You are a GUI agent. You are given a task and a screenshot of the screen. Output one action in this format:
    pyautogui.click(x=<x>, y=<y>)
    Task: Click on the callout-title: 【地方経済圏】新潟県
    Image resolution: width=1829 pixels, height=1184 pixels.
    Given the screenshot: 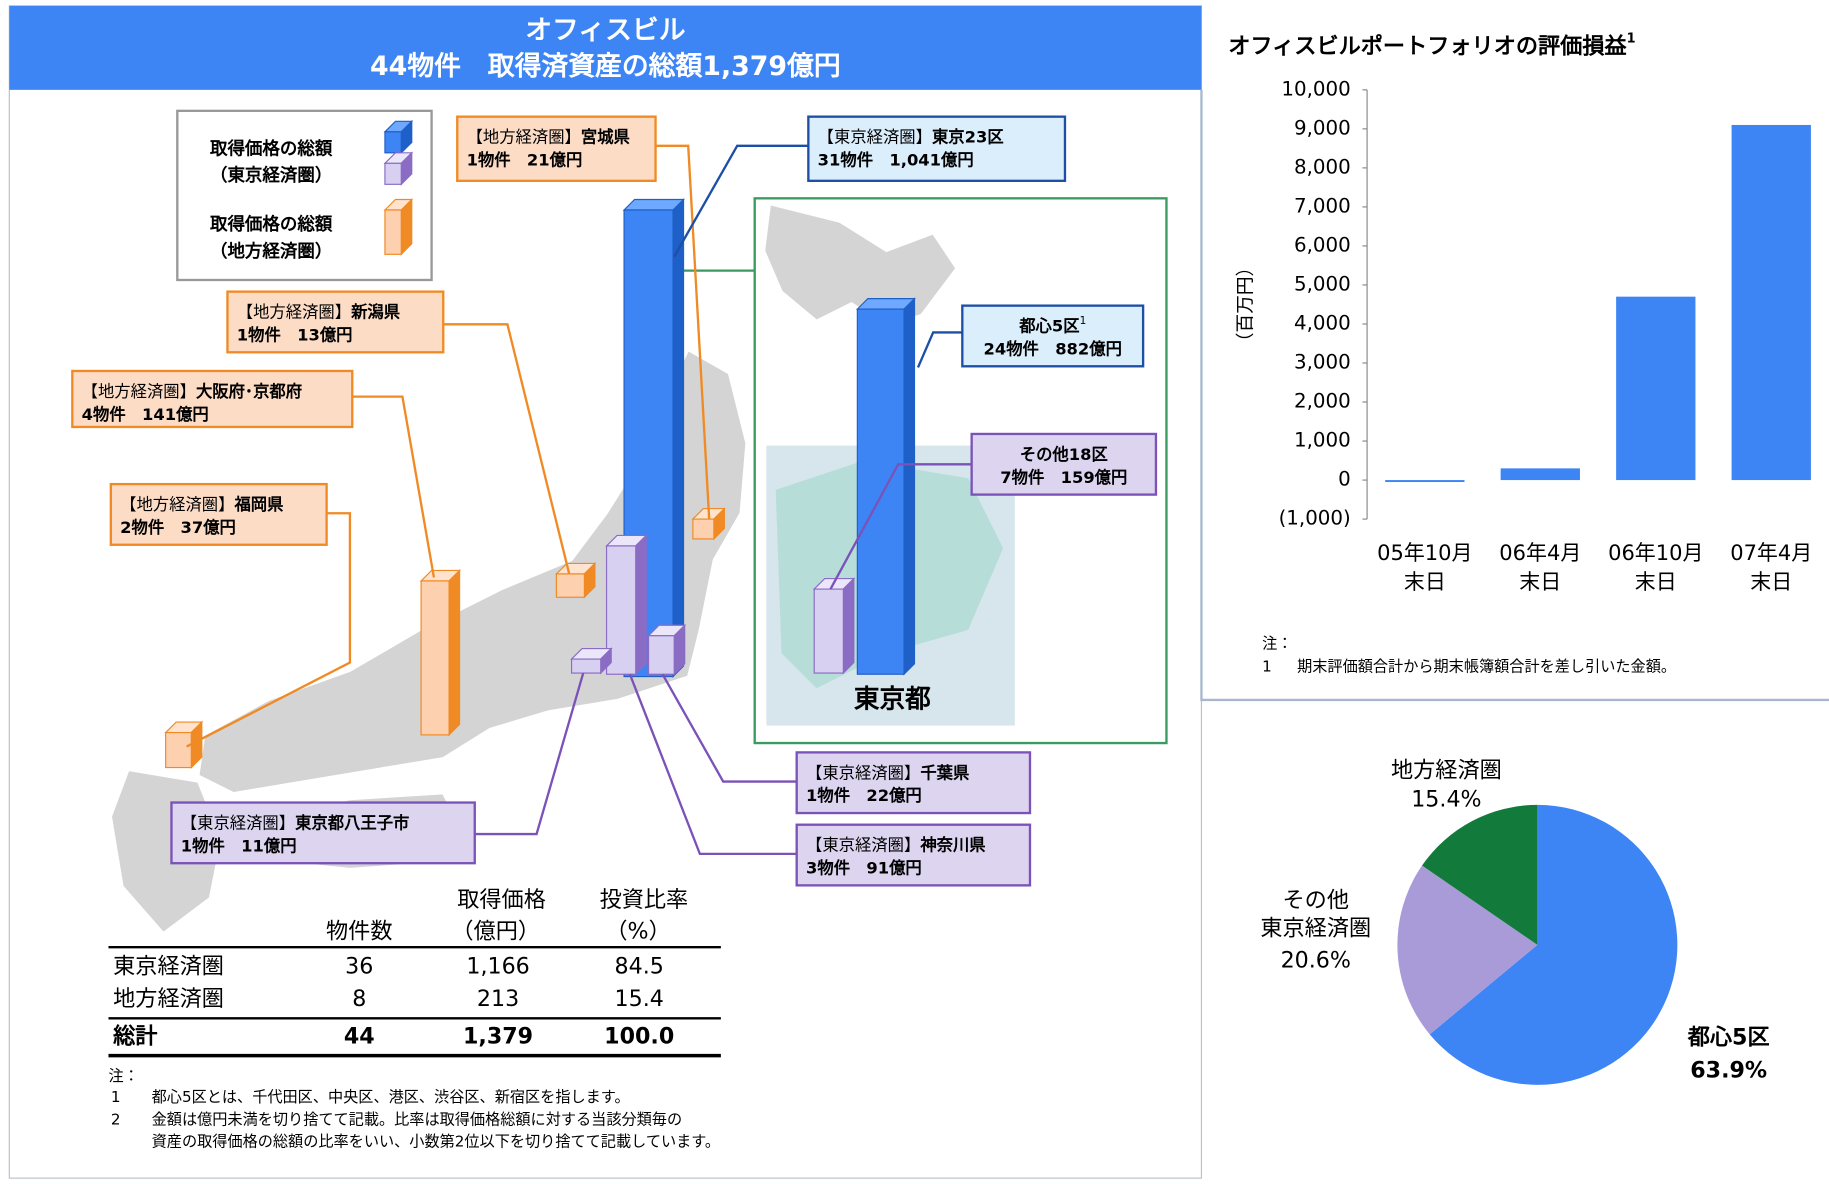 What is the action you would take?
    pyautogui.click(x=318, y=311)
    